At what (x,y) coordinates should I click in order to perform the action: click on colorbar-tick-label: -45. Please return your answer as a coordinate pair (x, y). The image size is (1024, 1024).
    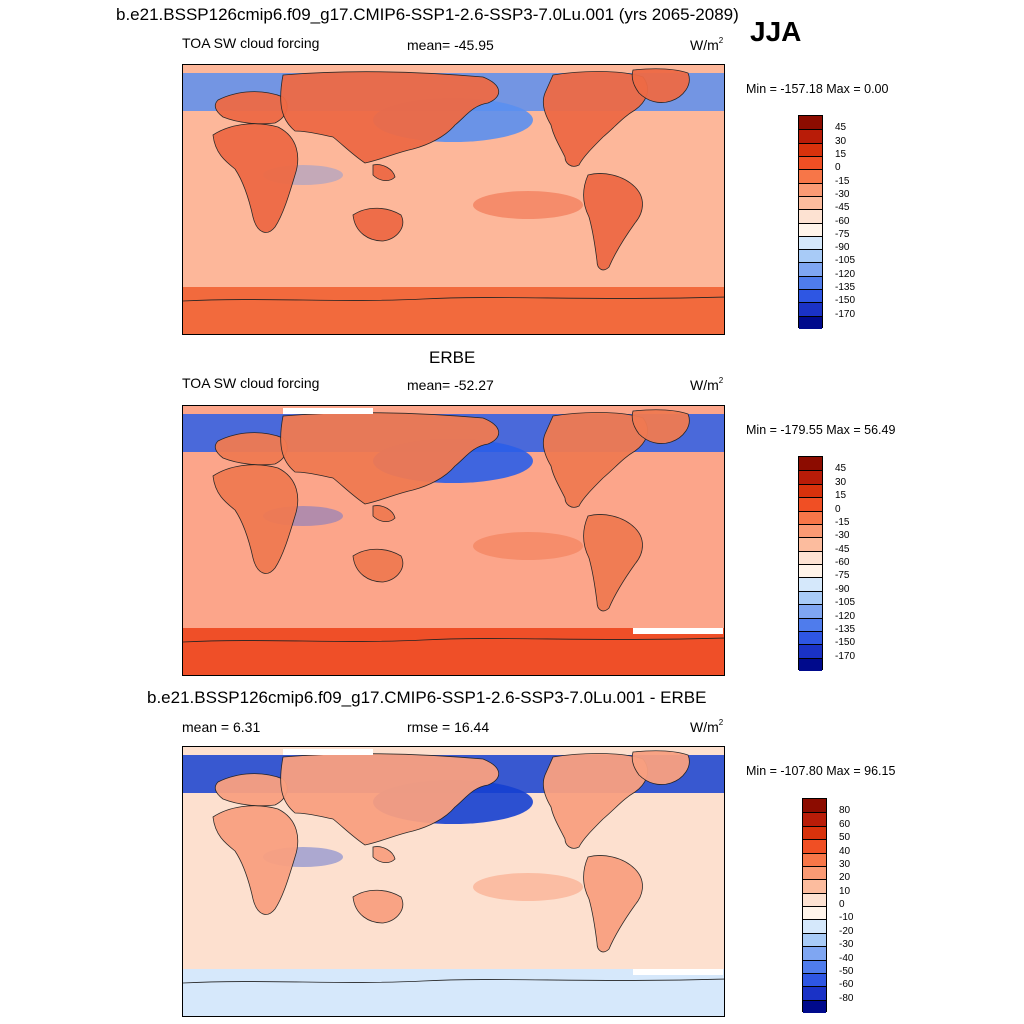
    Looking at the image, I should click on (842, 208).